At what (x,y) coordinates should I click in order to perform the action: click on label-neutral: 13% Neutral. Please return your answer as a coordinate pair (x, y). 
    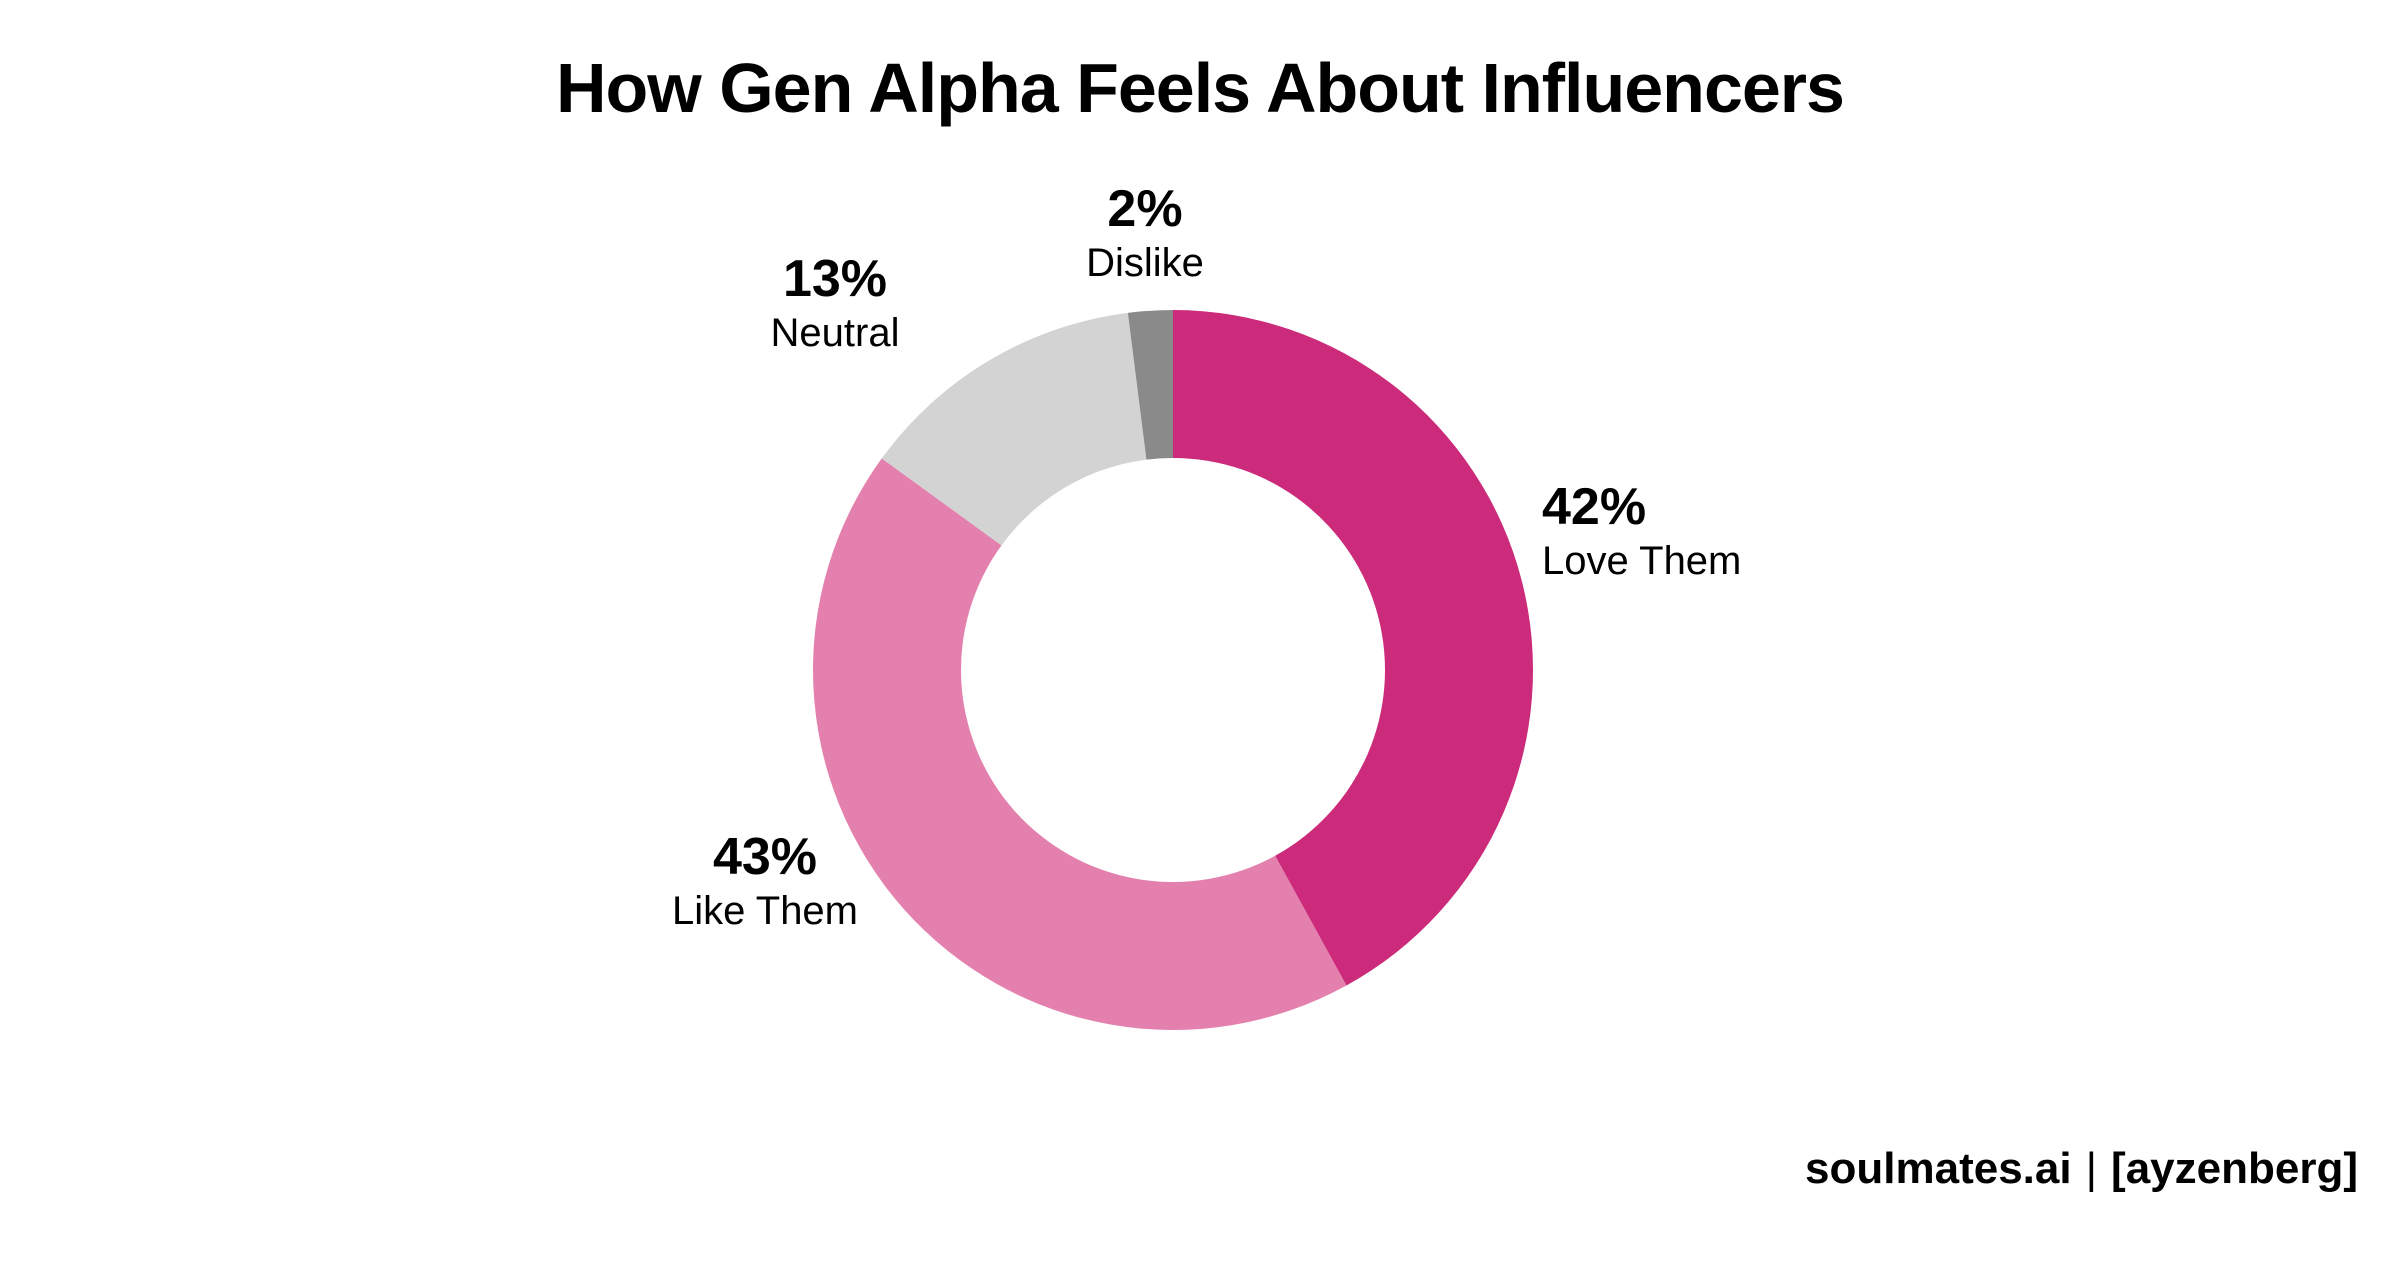
    Looking at the image, I should click on (835, 303).